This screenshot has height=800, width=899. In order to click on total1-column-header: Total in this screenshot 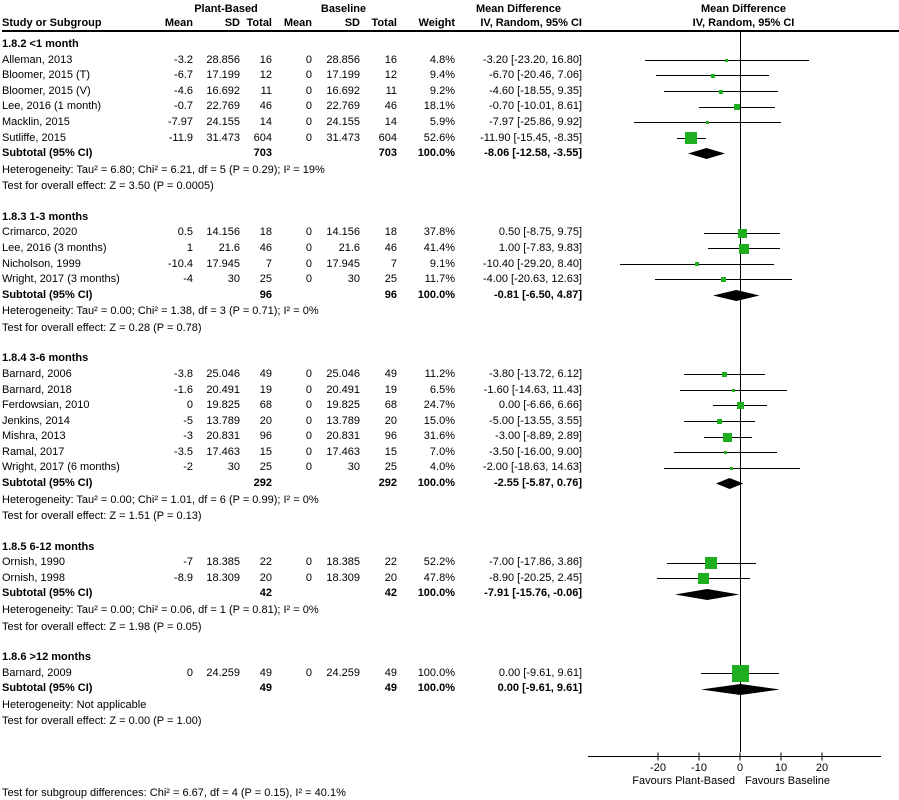, I will do `click(259, 23)`.